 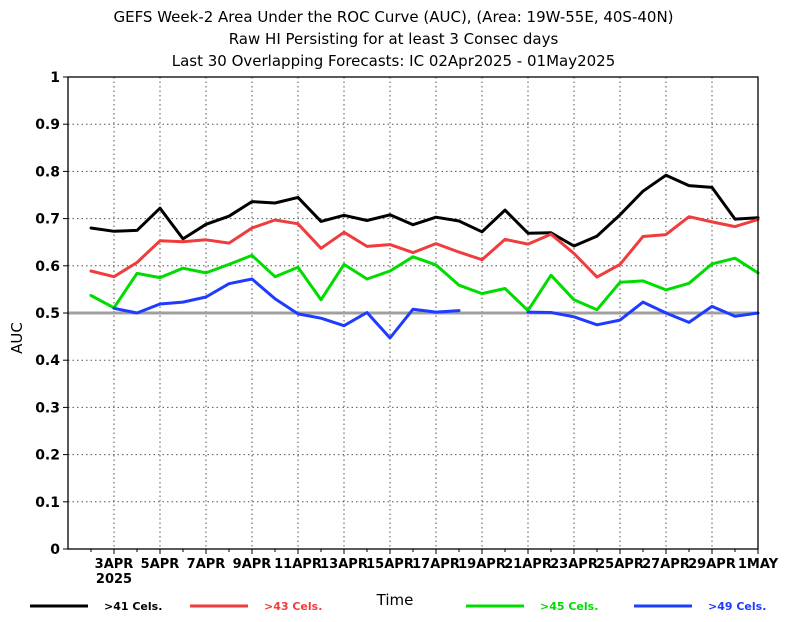 I want to click on x-tick-label: 3APR, so click(x=114, y=564).